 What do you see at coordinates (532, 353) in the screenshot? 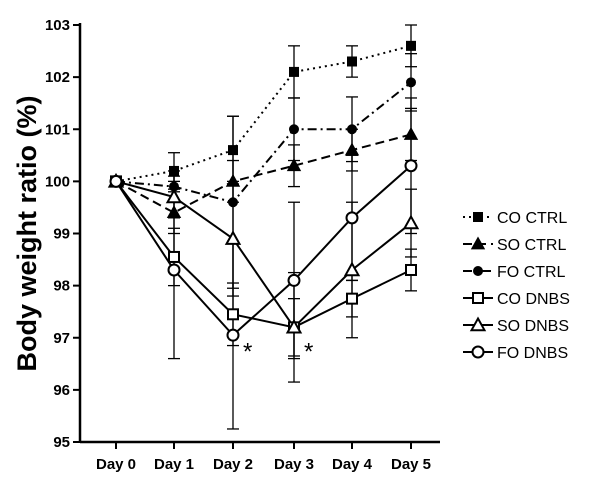
I see `legend-label-fo-dnbs: FO DNBS` at bounding box center [532, 353].